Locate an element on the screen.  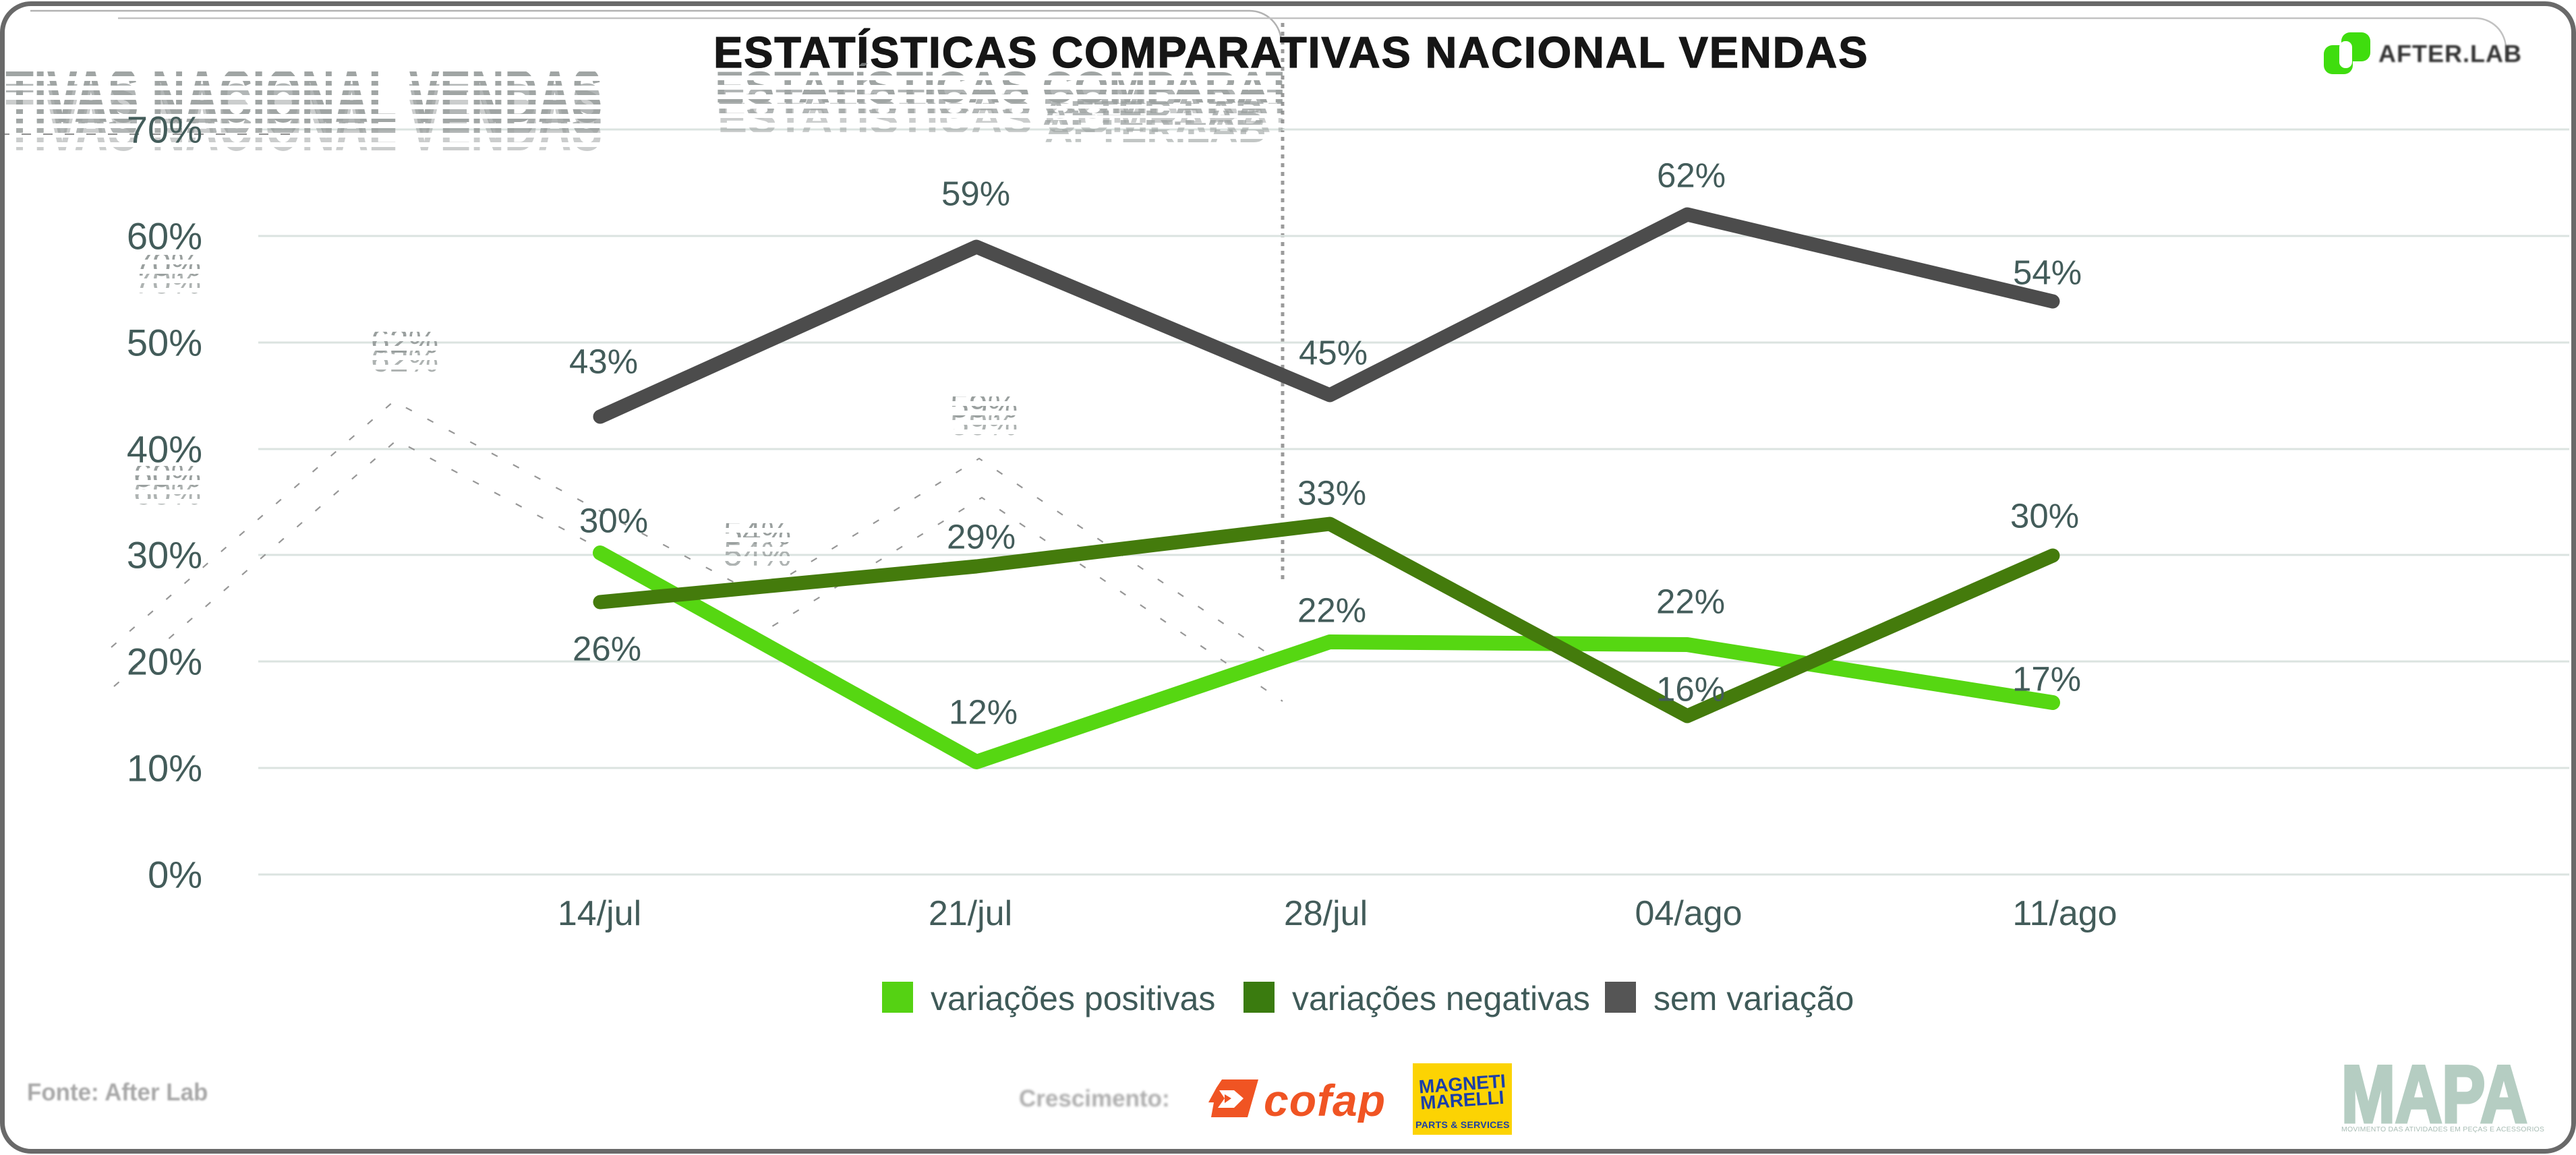
svg-text: cofap is located at coordinates (1325, 1099).